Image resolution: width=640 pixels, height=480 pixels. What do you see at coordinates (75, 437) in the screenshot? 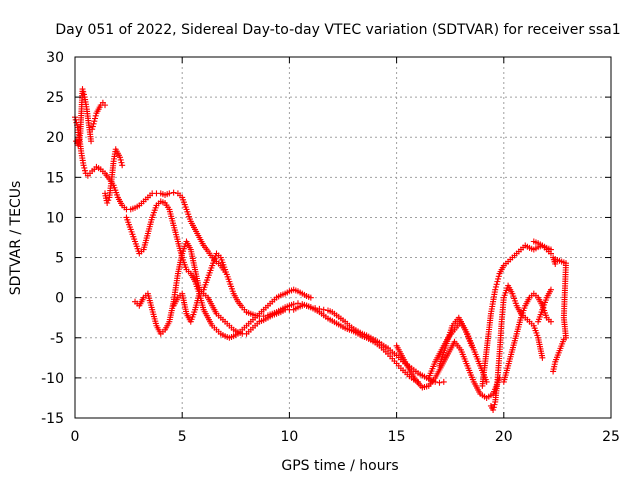
I see `x-tick-label: 0` at bounding box center [75, 437].